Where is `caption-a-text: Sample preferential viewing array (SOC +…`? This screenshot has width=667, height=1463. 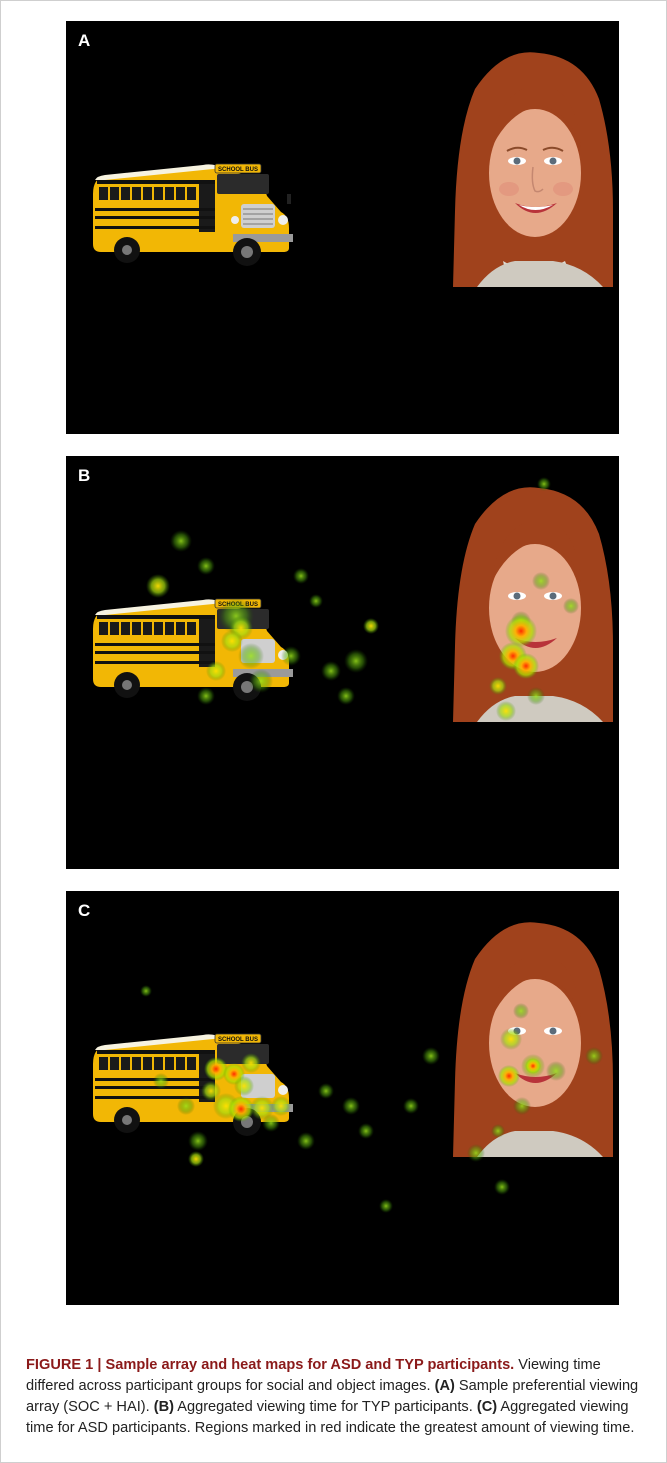 caption-a-text: Sample preferential viewing array (SOC +… is located at coordinates (332, 1396).